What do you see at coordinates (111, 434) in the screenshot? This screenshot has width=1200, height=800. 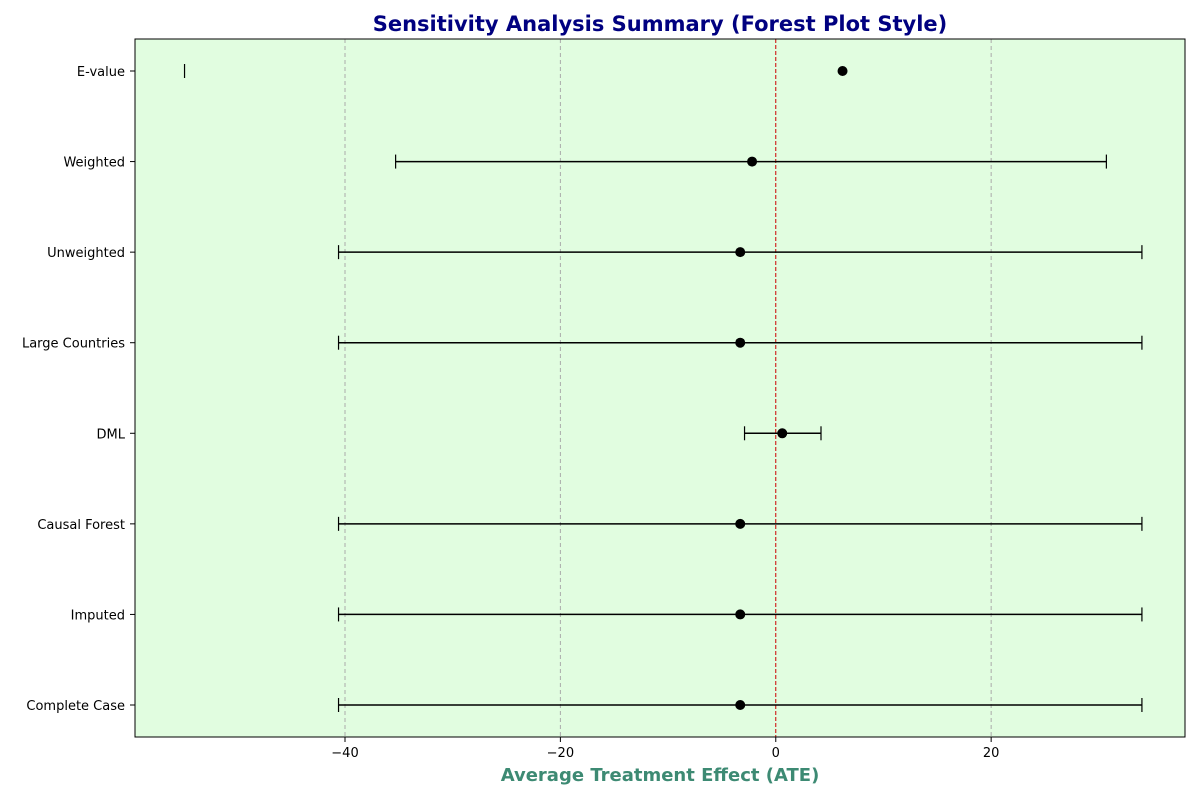 I see `y-tick-label: DML` at bounding box center [111, 434].